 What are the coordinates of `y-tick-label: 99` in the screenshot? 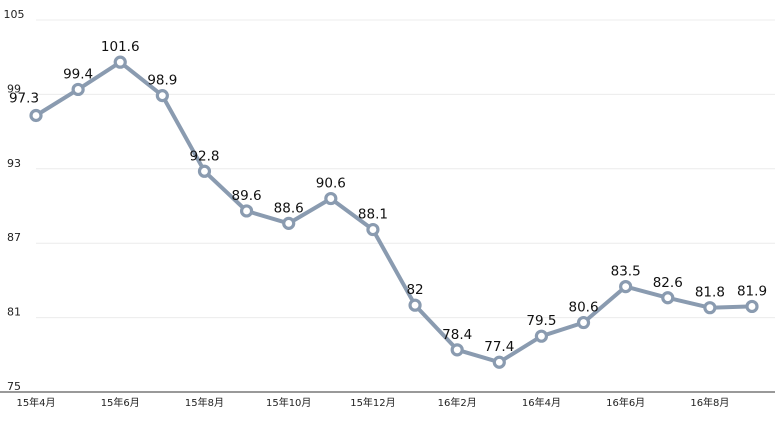 It's located at (14, 88).